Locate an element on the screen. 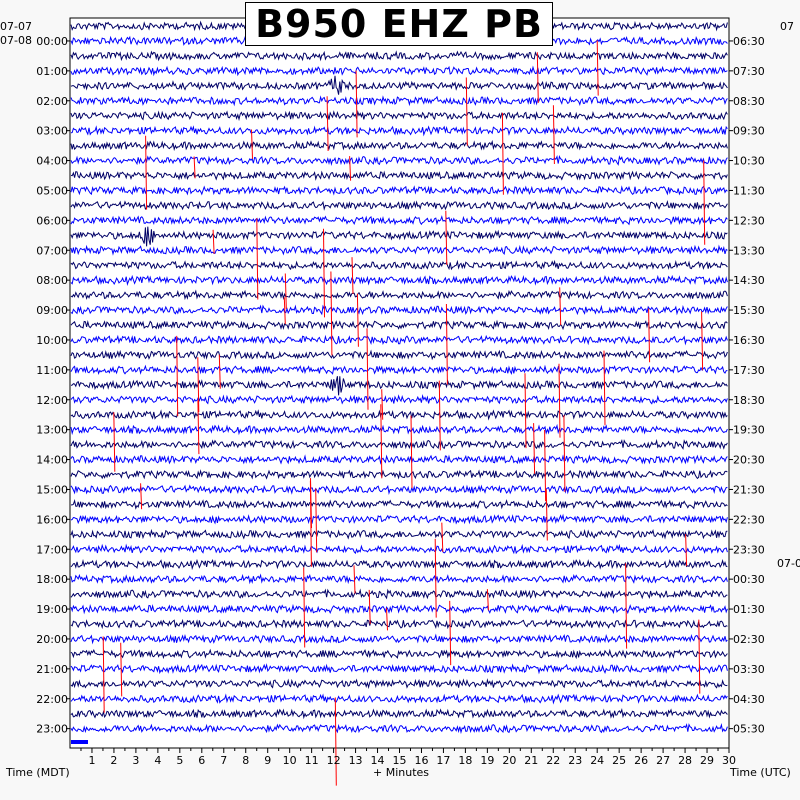 The height and width of the screenshot is (800, 800). left-hour-label: 09:00 is located at coordinates (52, 310).